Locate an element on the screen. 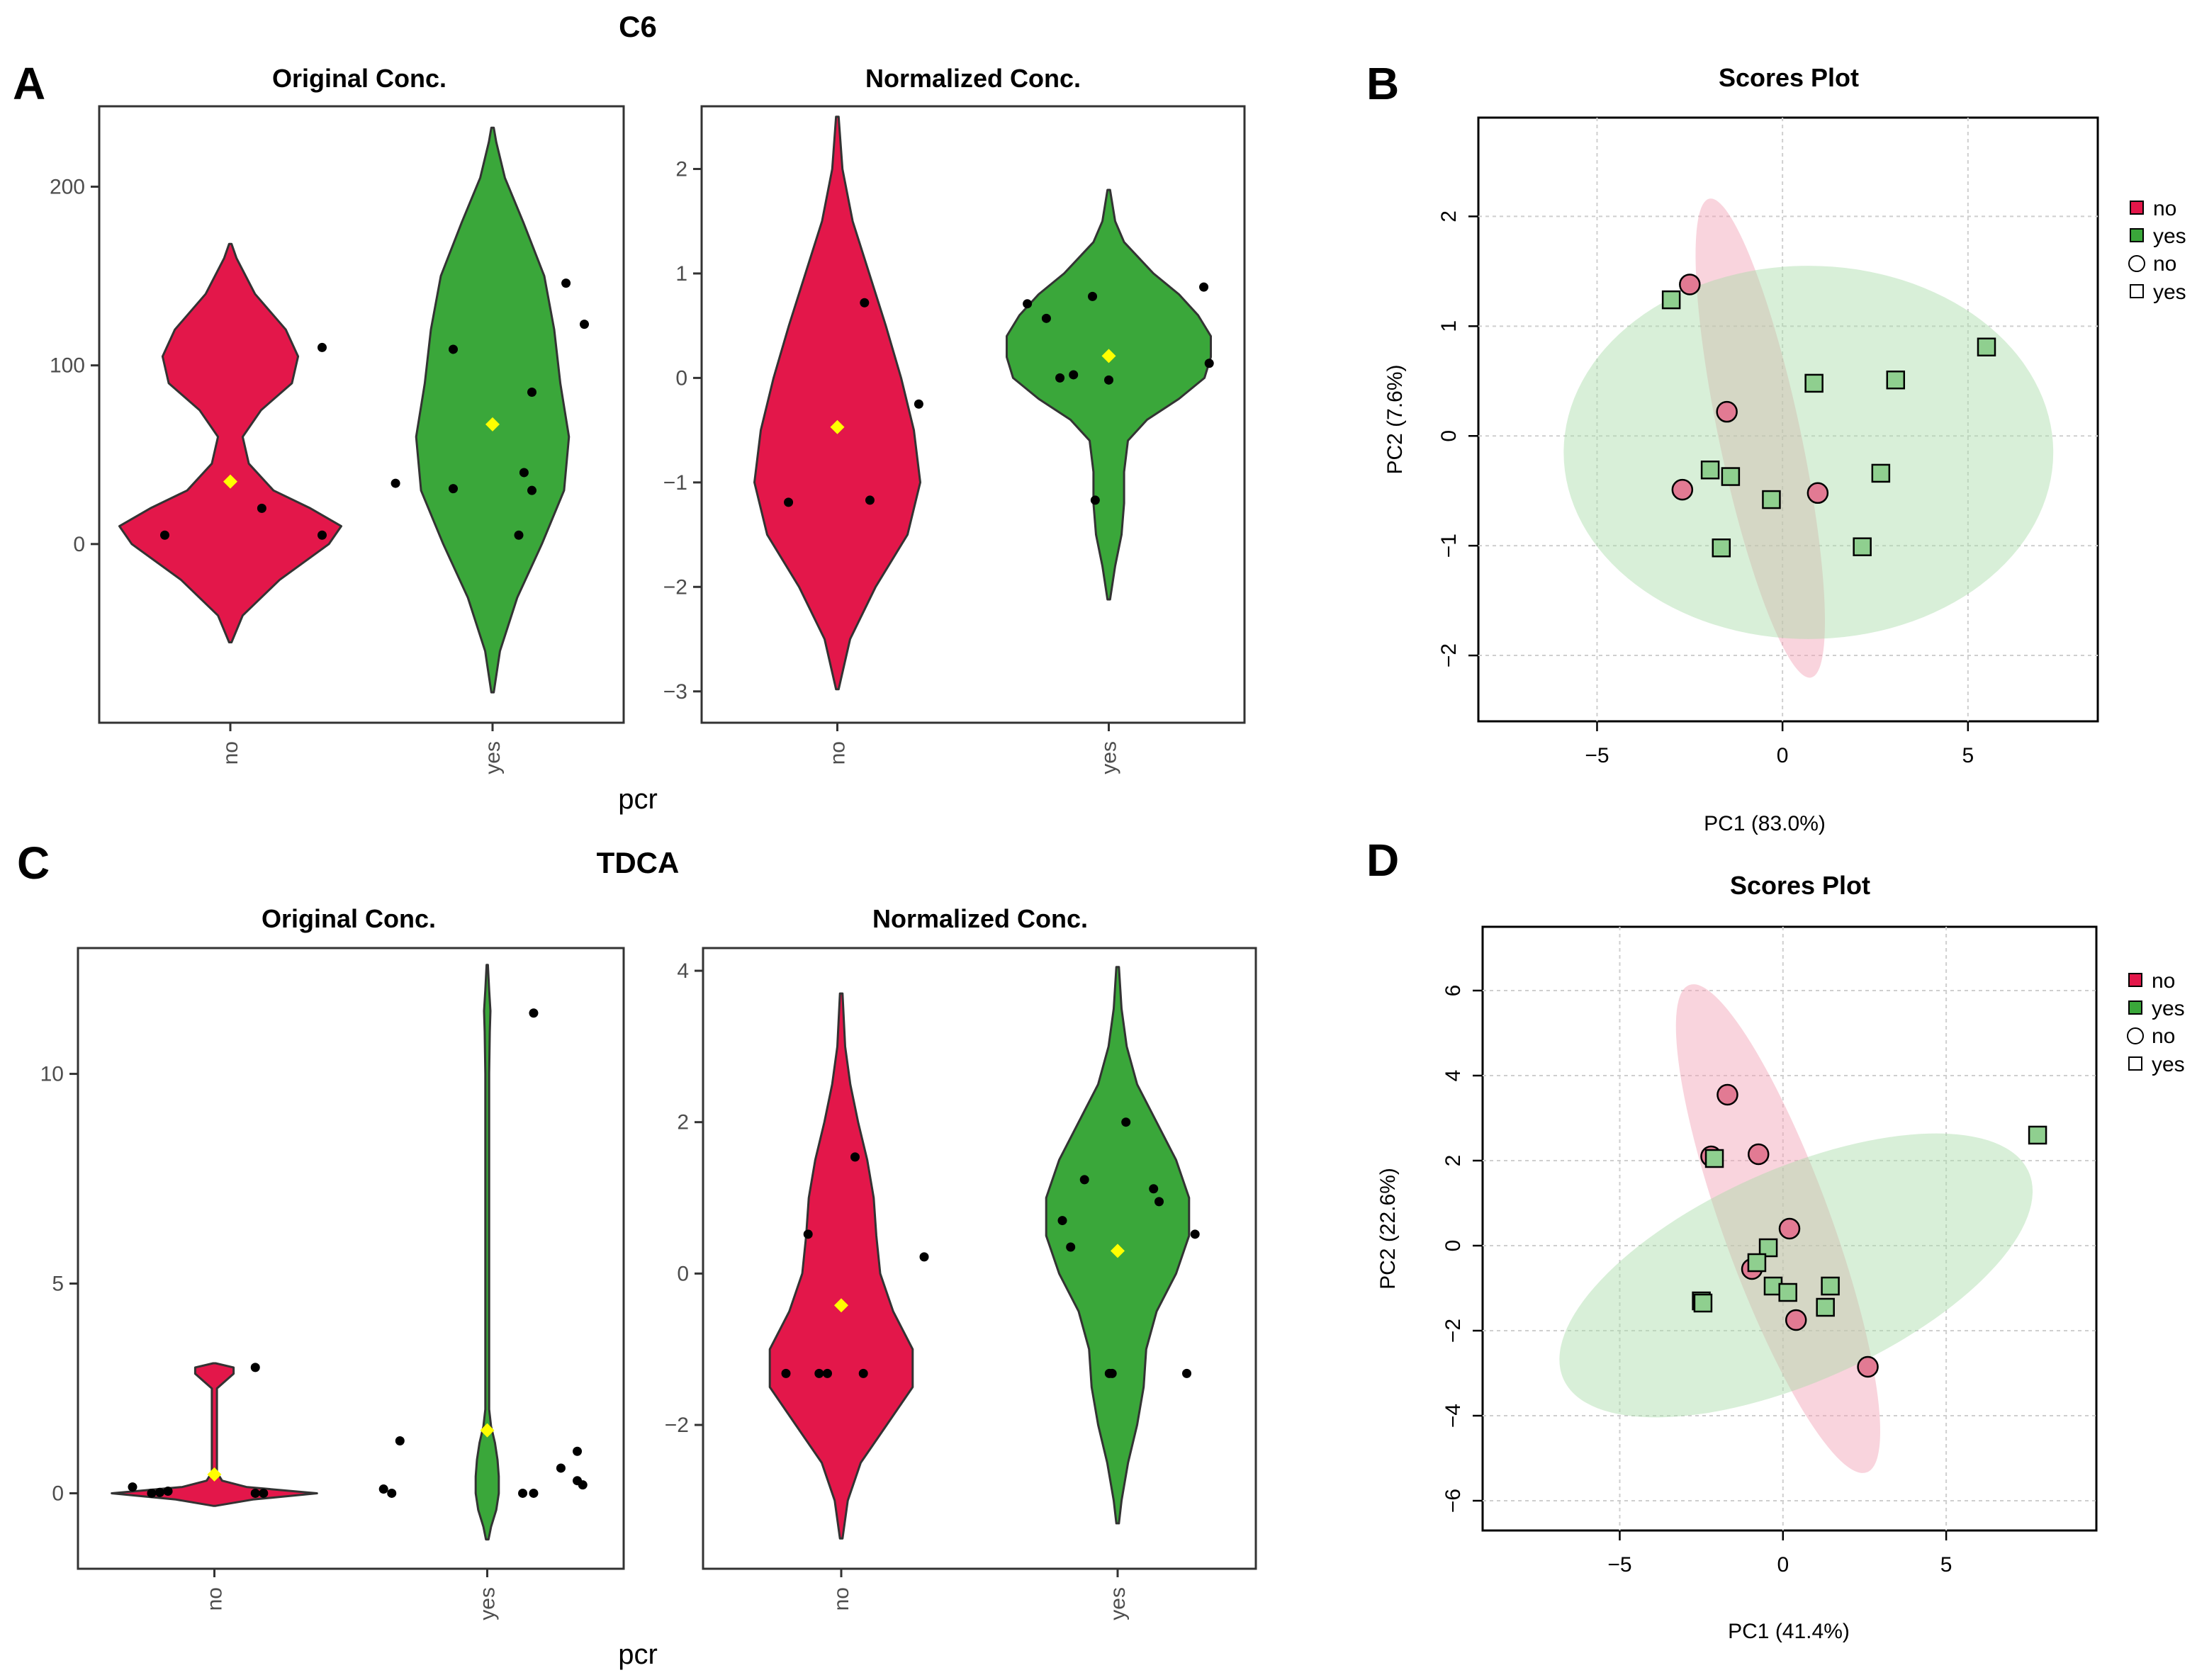  a2-violin-yes is located at coordinates (1109, 395).